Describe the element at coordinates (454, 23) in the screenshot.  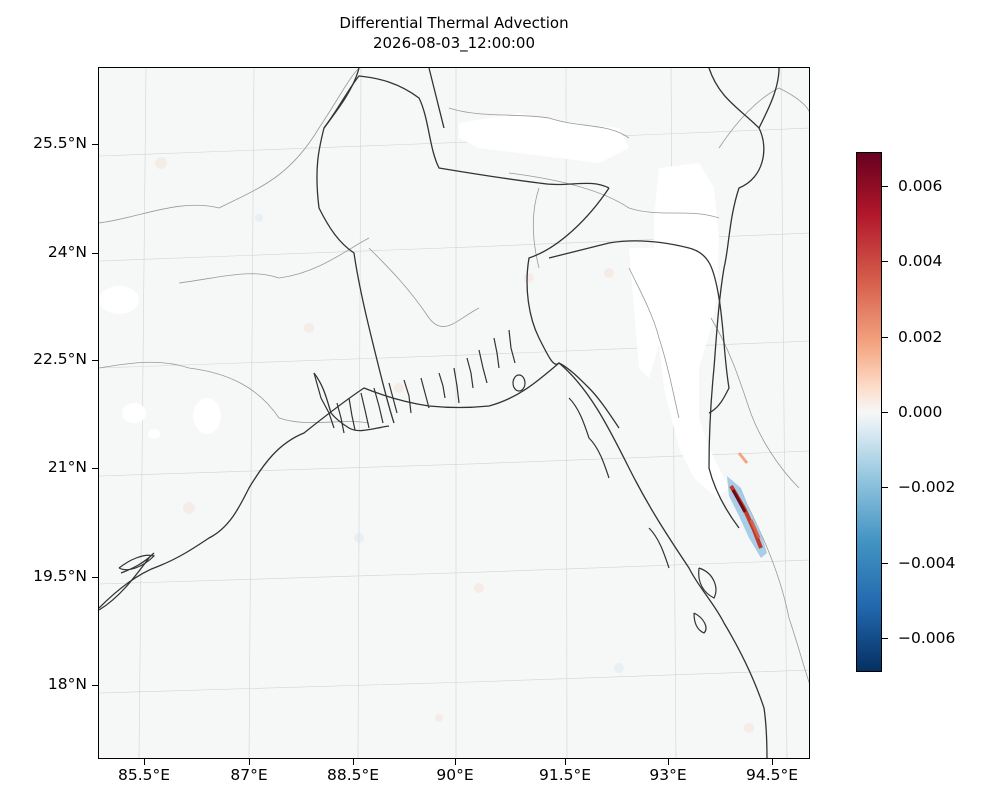
I see `plot-title: Differential Thermal Advection` at that location.